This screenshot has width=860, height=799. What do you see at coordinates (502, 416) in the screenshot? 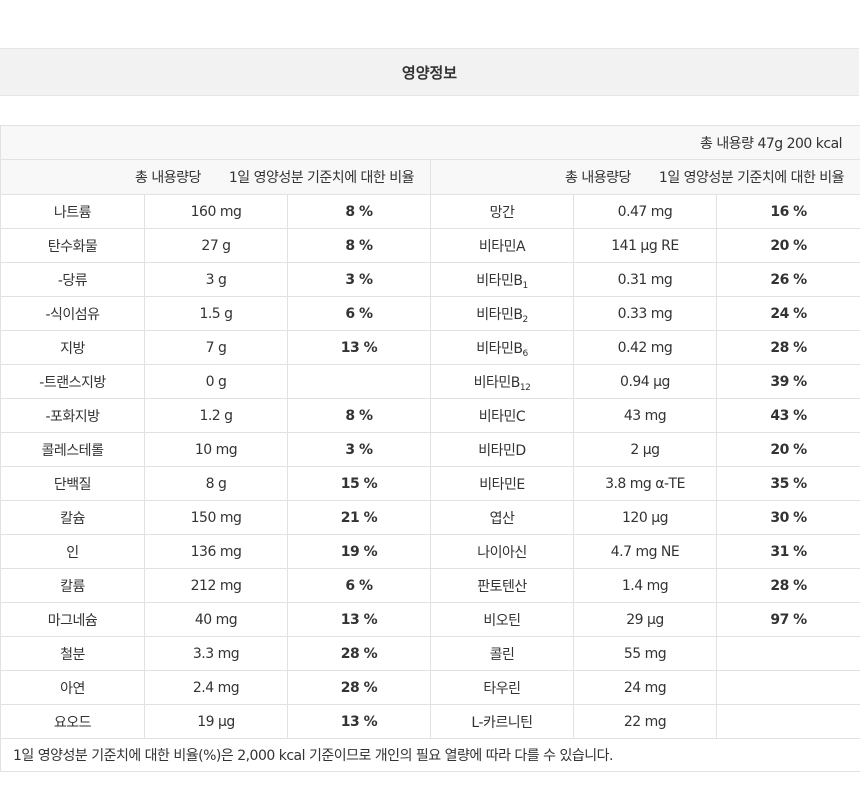
I see `nutrient-name-text: 비타민C` at bounding box center [502, 416].